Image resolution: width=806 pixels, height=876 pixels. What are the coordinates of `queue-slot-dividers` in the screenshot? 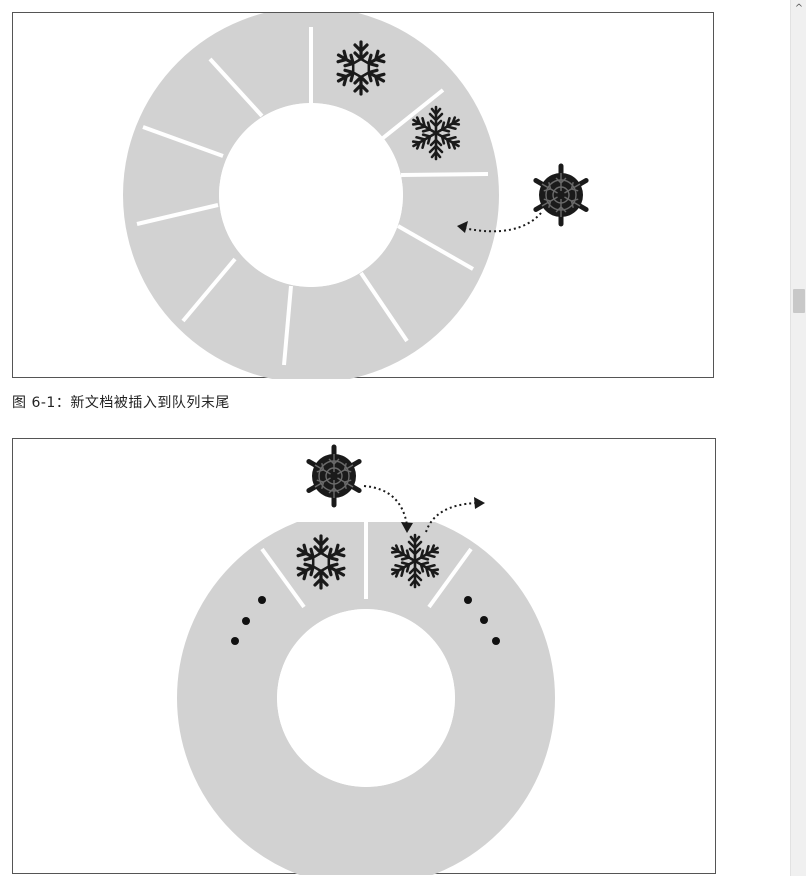 It's located at (366, 565).